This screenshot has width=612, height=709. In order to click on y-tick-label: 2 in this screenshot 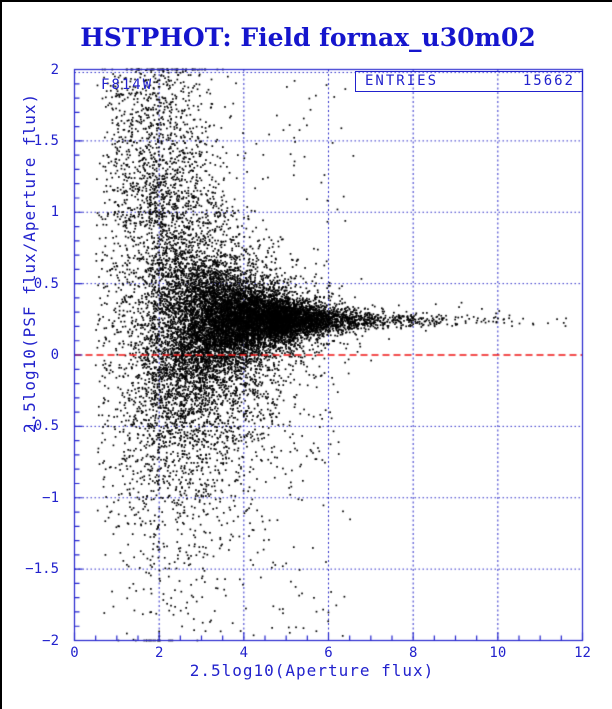, I will do `click(54, 69)`.